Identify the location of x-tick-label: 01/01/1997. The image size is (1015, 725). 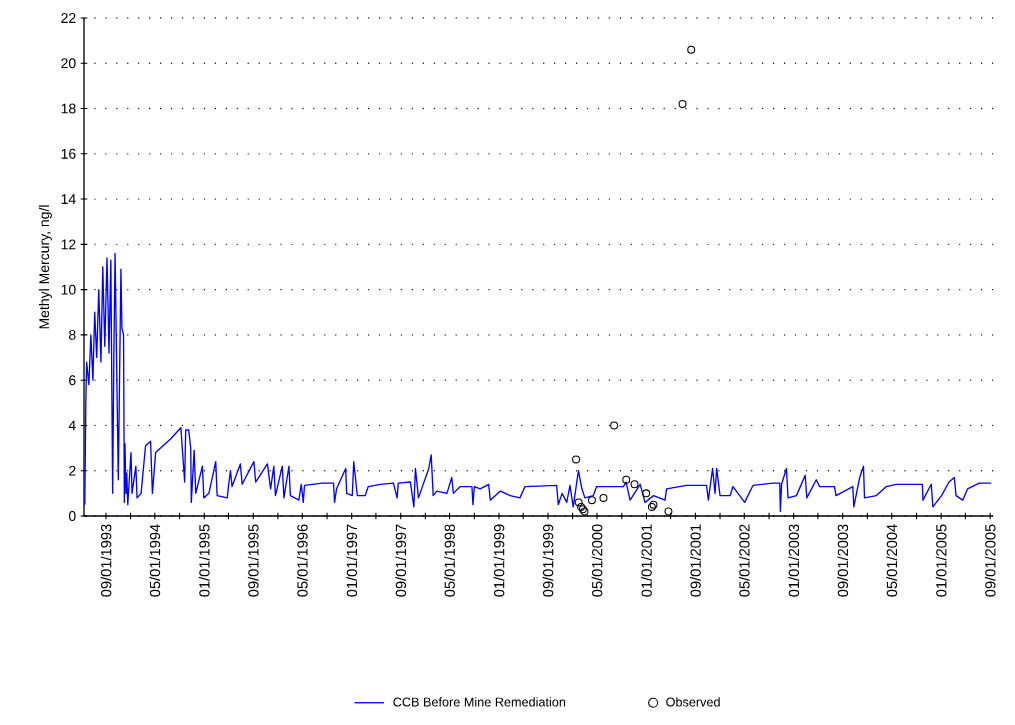
(352, 560).